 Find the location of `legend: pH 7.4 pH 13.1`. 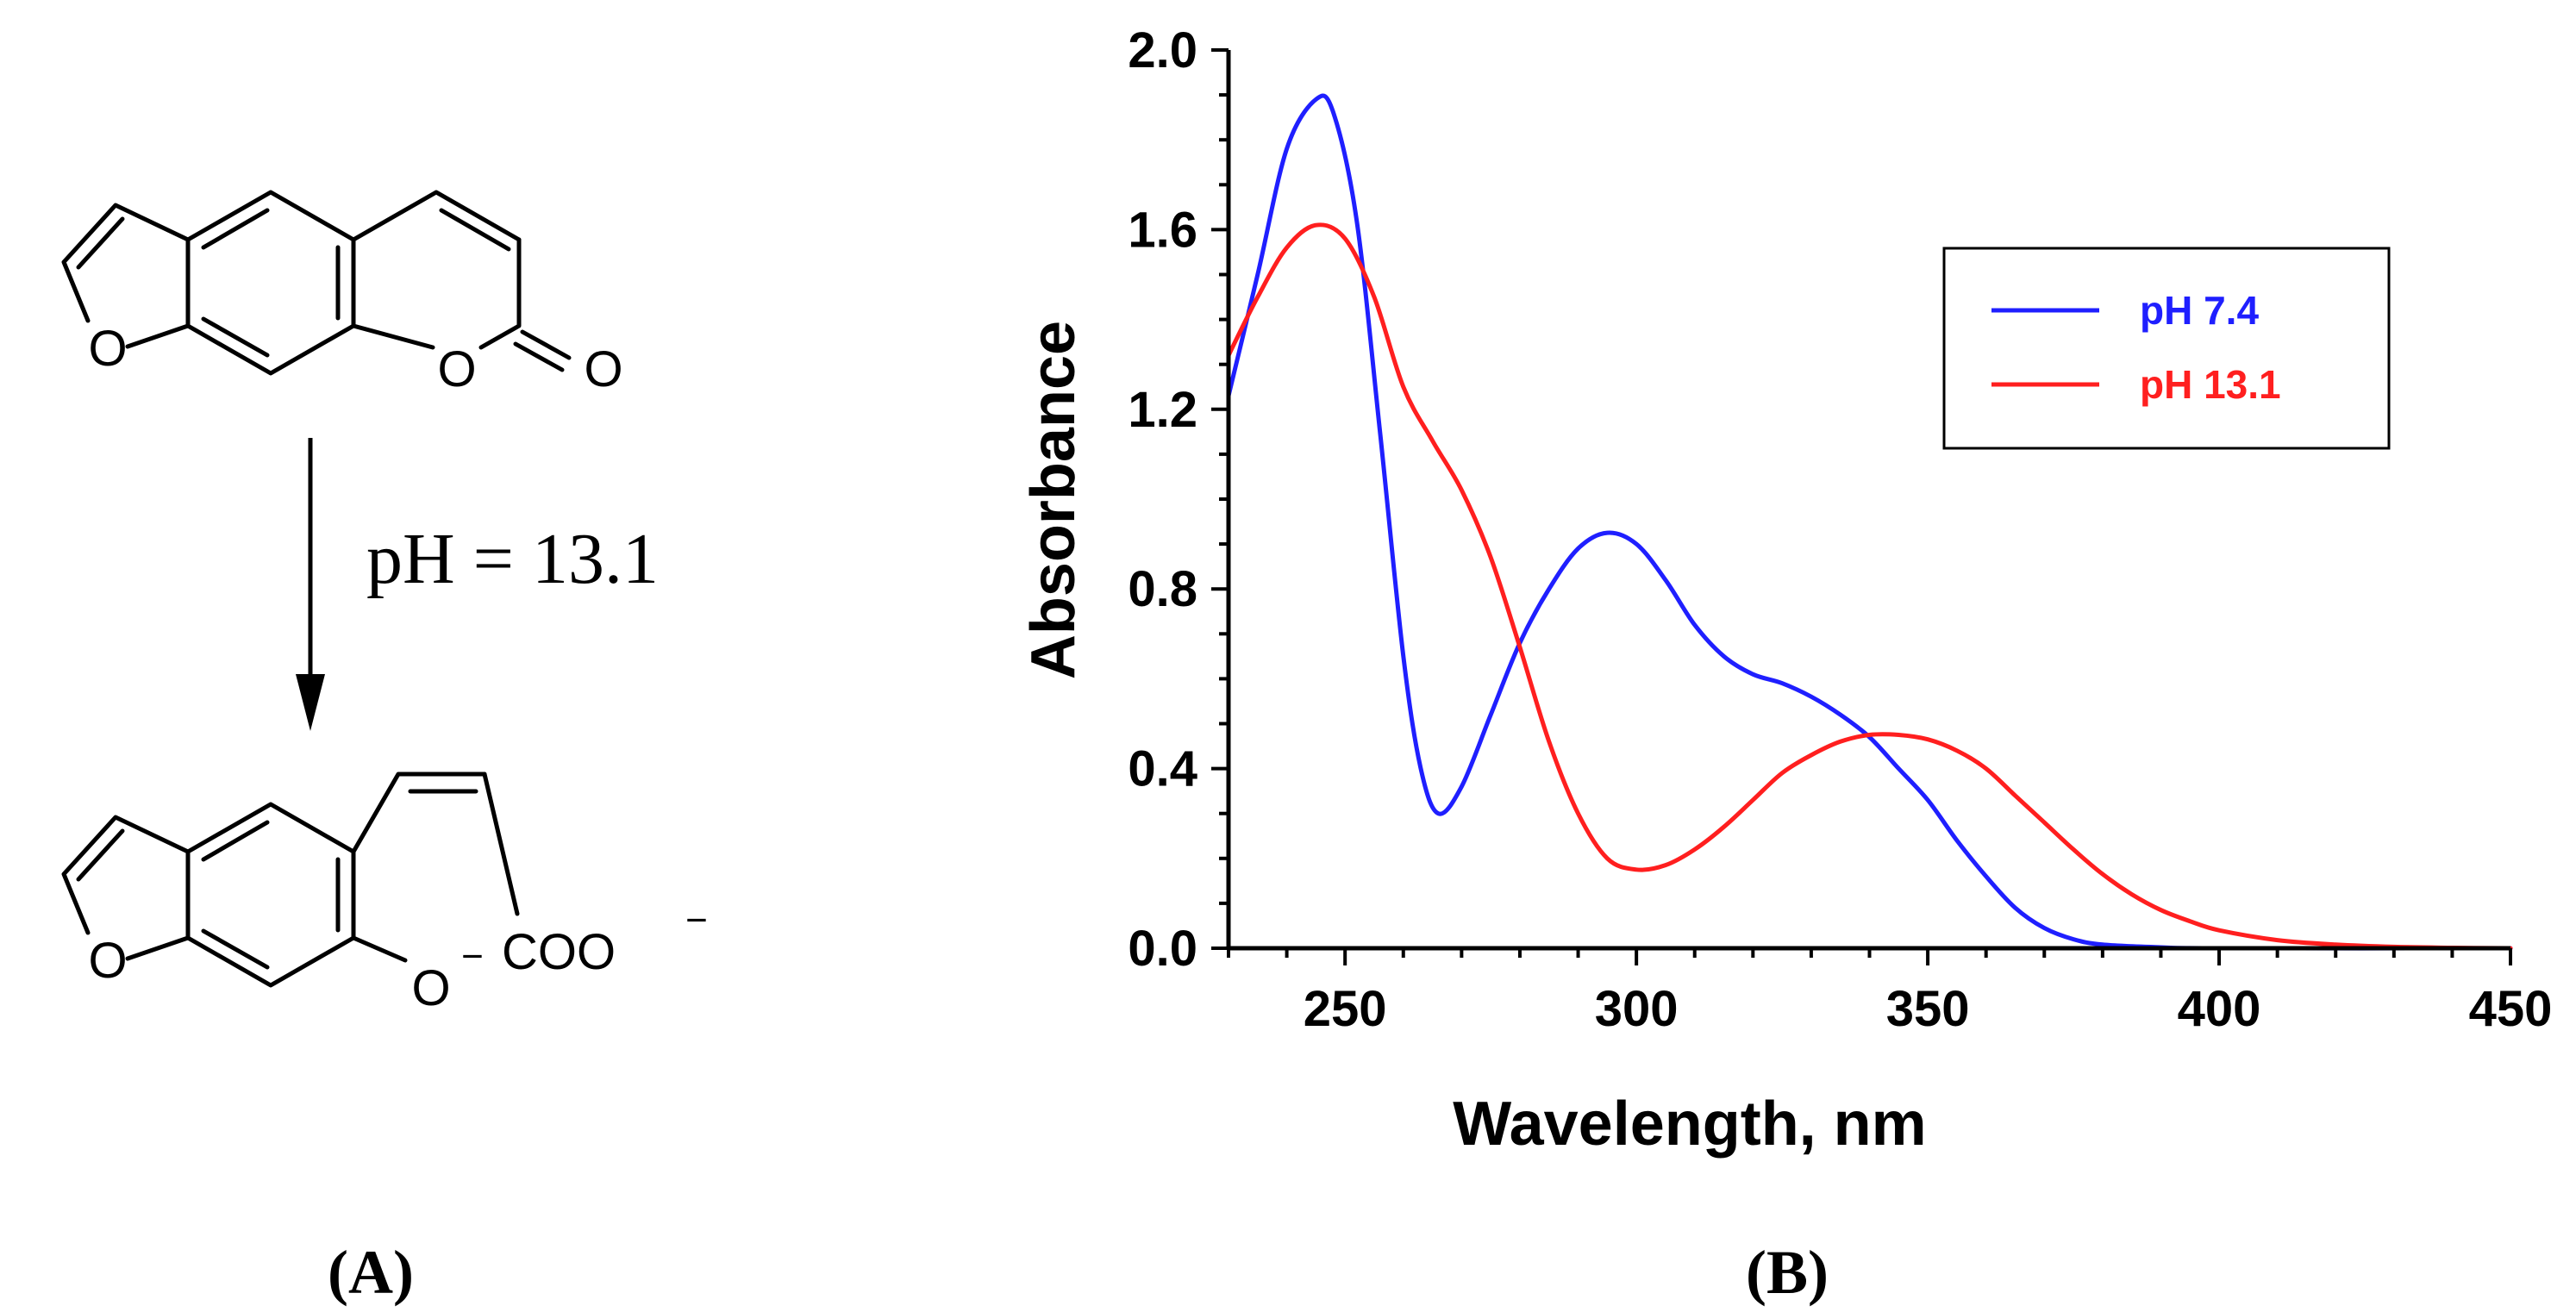

legend: pH 7.4 pH 13.1 is located at coordinates (2166, 349).